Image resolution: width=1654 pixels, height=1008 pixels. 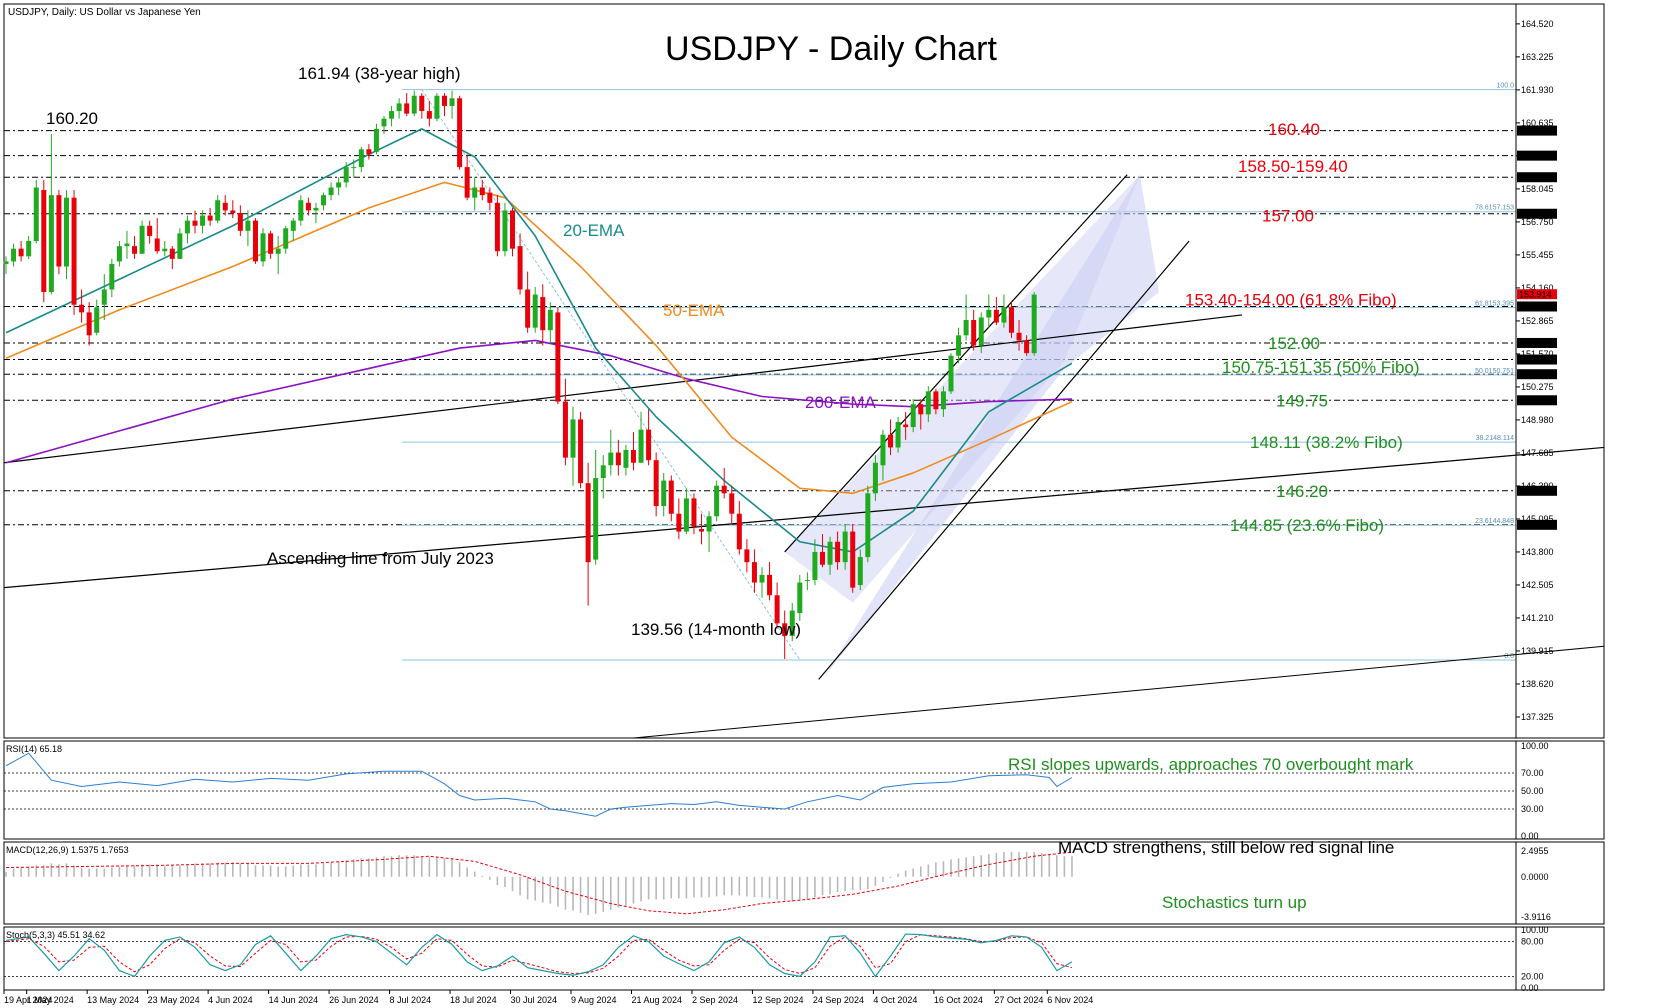 I want to click on y-tick-label: 139.915, so click(x=1537, y=651).